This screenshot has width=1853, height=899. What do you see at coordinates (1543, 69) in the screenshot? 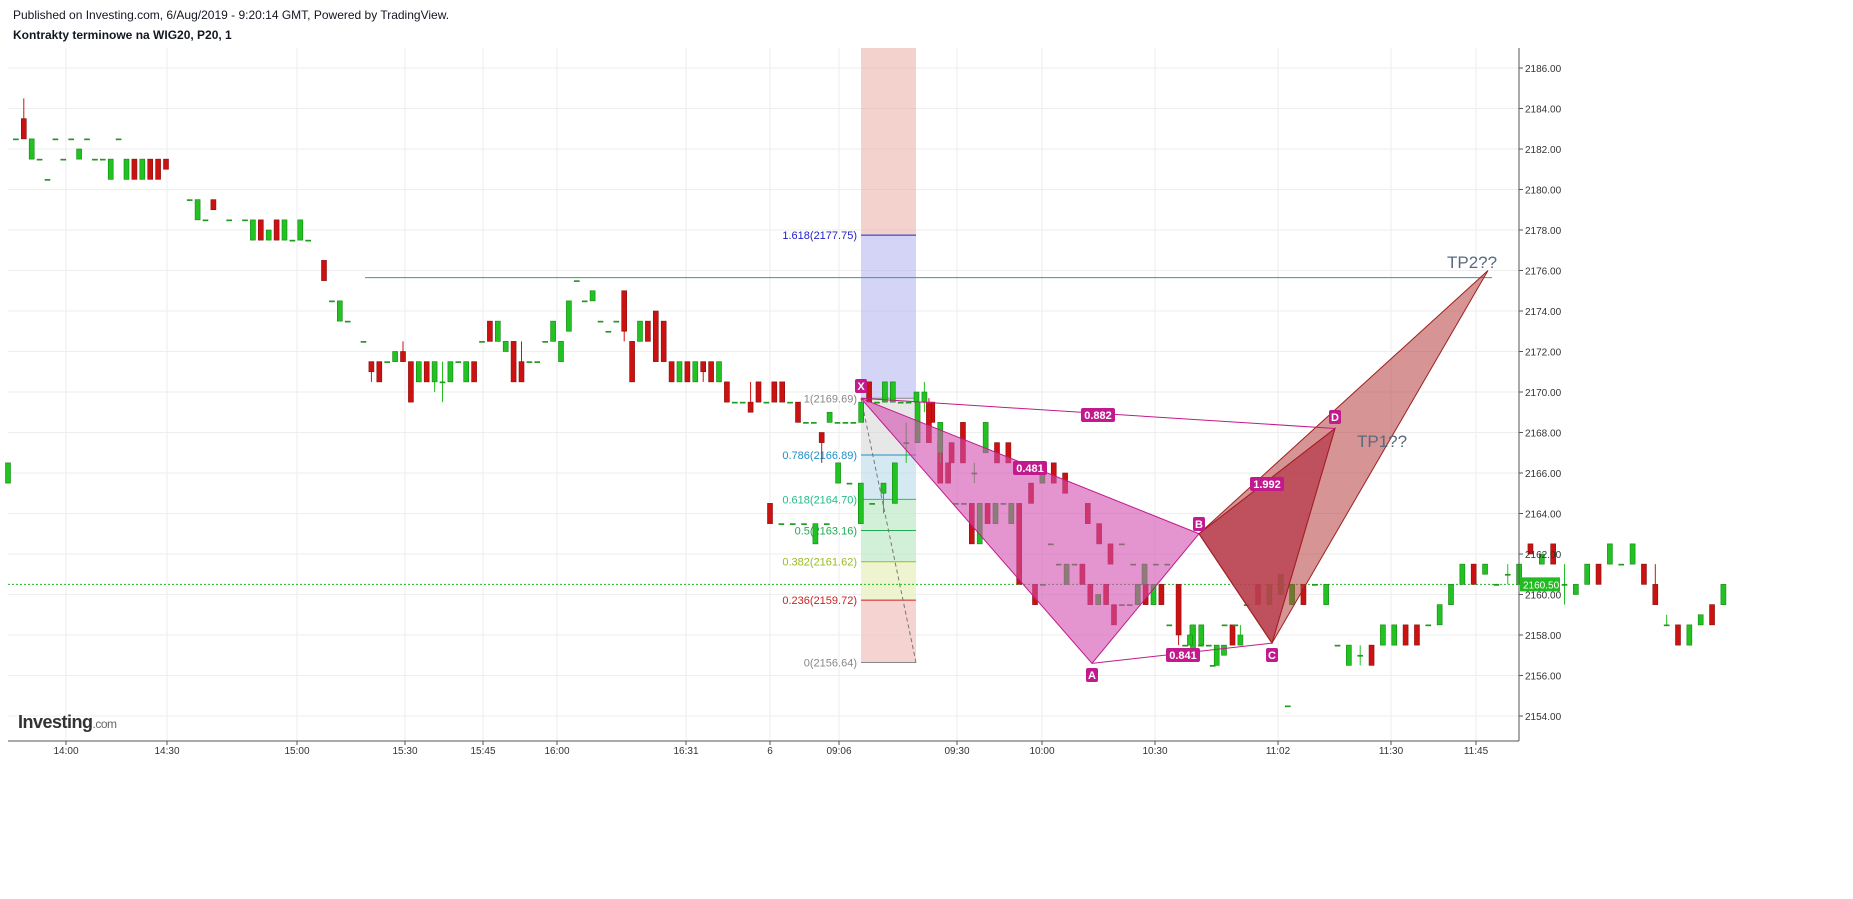
I see `price-tick-label: 2186.00` at bounding box center [1543, 69].